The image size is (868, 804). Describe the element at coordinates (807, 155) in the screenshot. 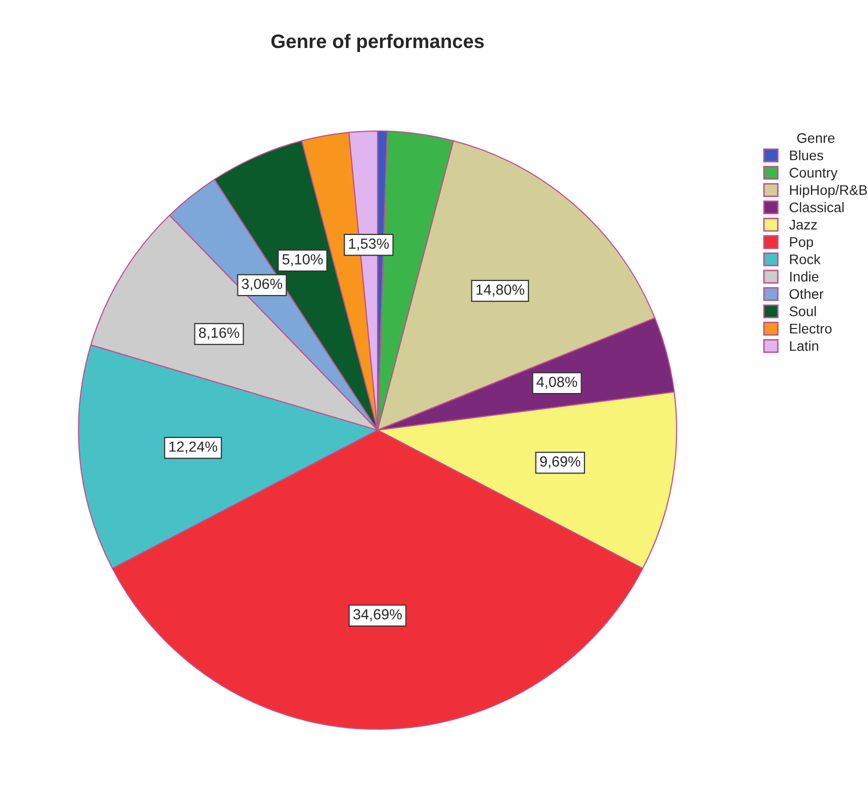

I see `legend-label: Blues` at that location.